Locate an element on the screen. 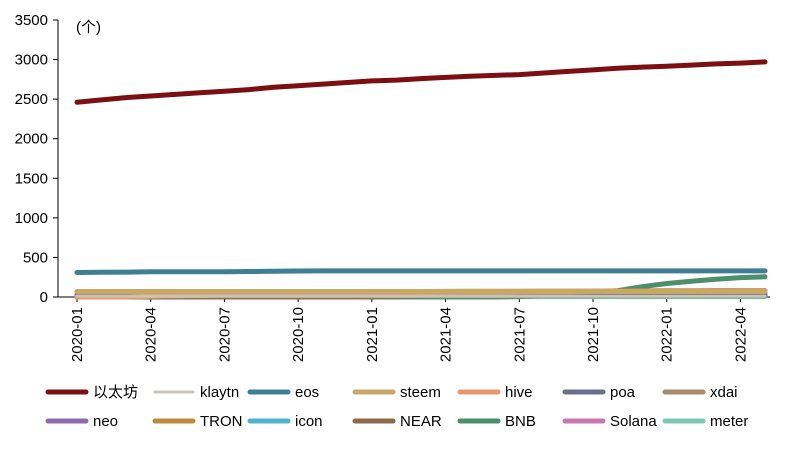 The height and width of the screenshot is (463, 795). x-tick-label: 2020-10 is located at coordinates (298, 334).